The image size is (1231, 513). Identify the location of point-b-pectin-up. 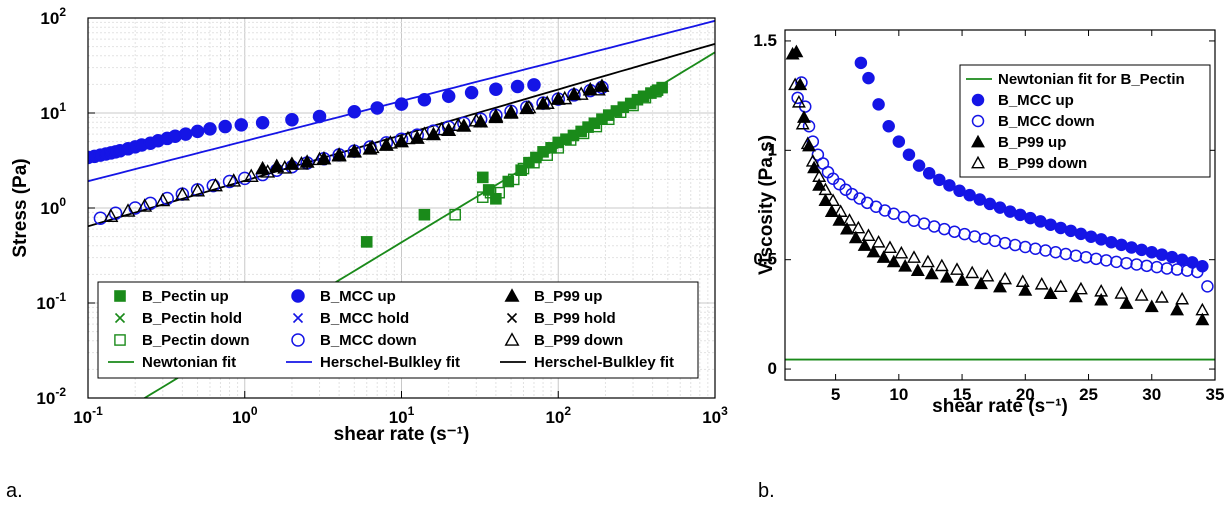
(521, 170).